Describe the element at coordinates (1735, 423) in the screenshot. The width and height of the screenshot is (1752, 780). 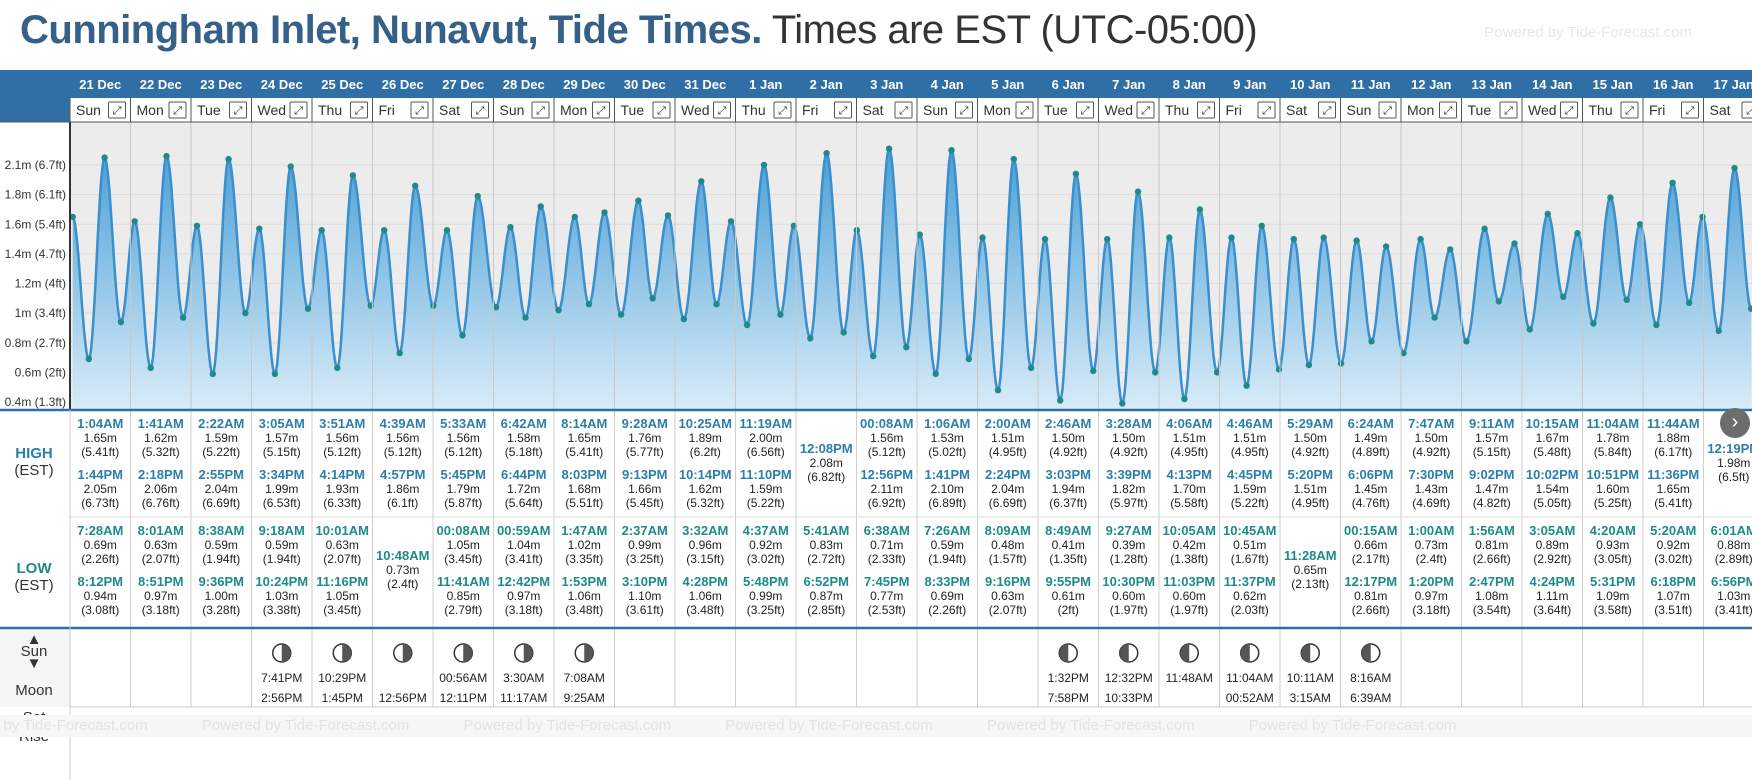
I see `next-days-button: ›` at that location.